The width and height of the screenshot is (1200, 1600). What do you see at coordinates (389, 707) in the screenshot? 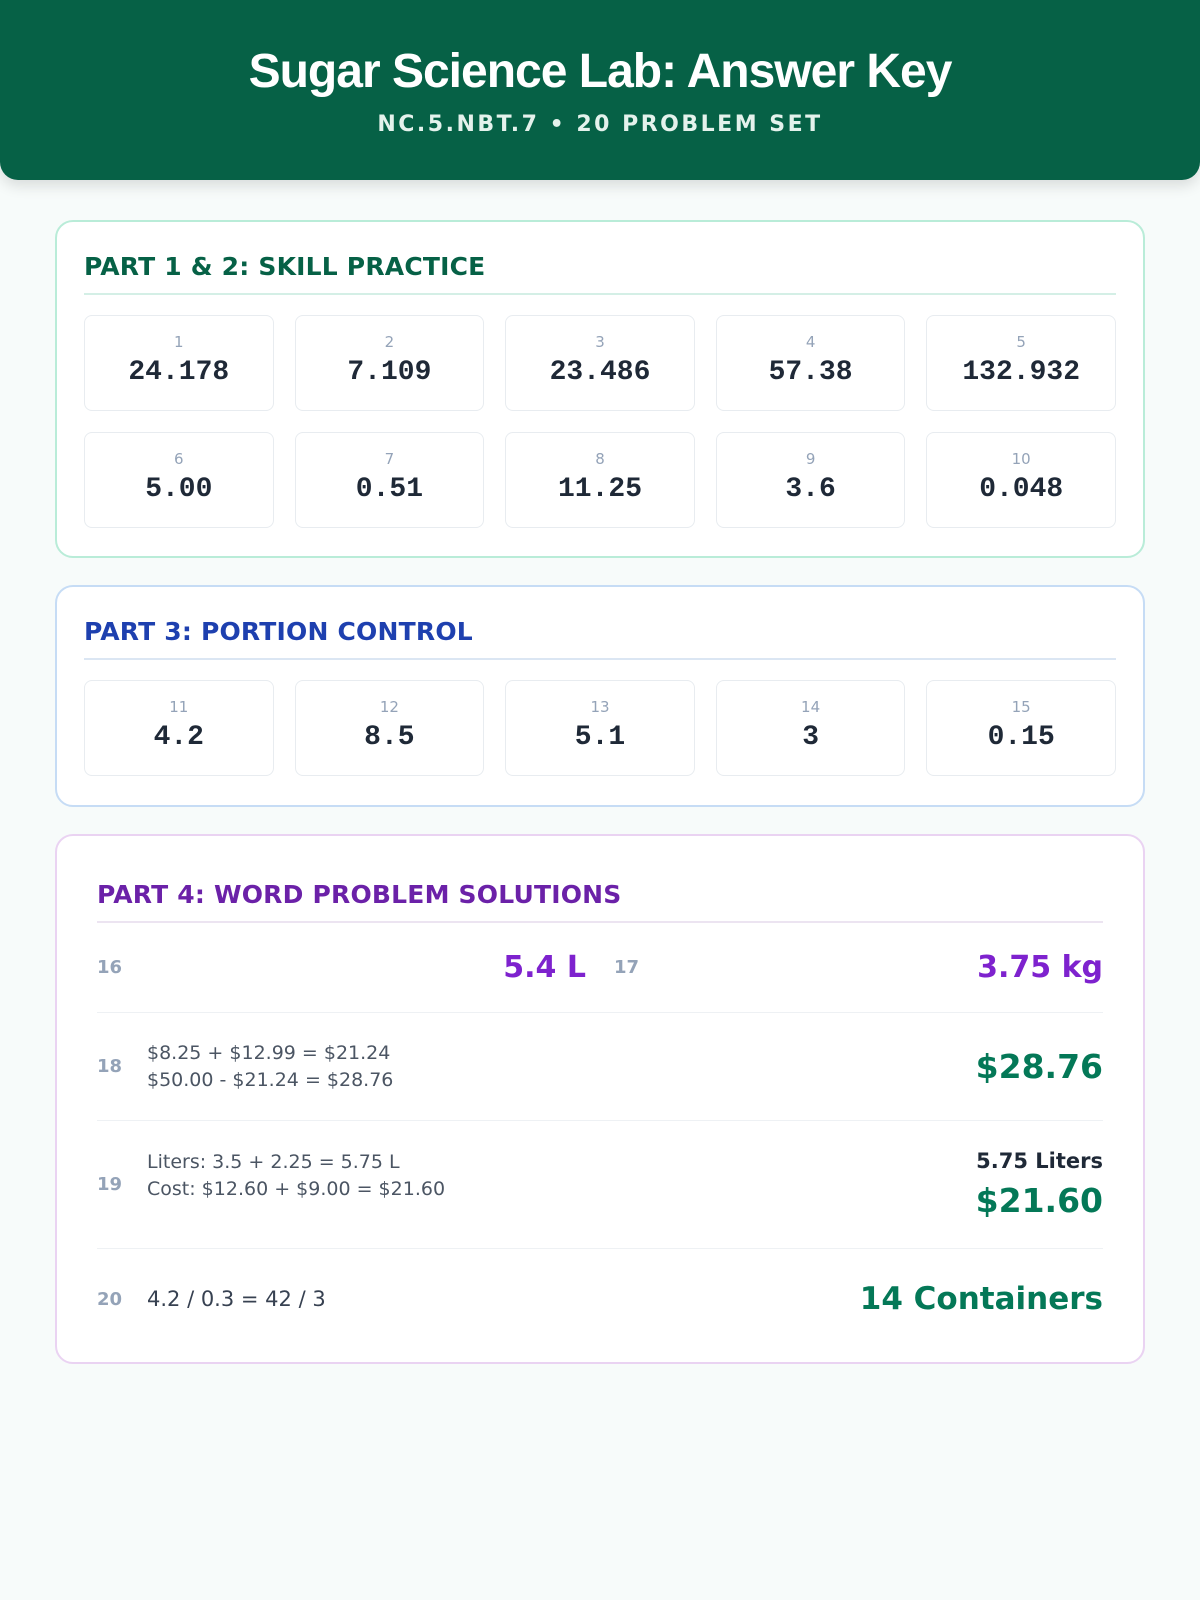
I see `problem-number: 12` at bounding box center [389, 707].